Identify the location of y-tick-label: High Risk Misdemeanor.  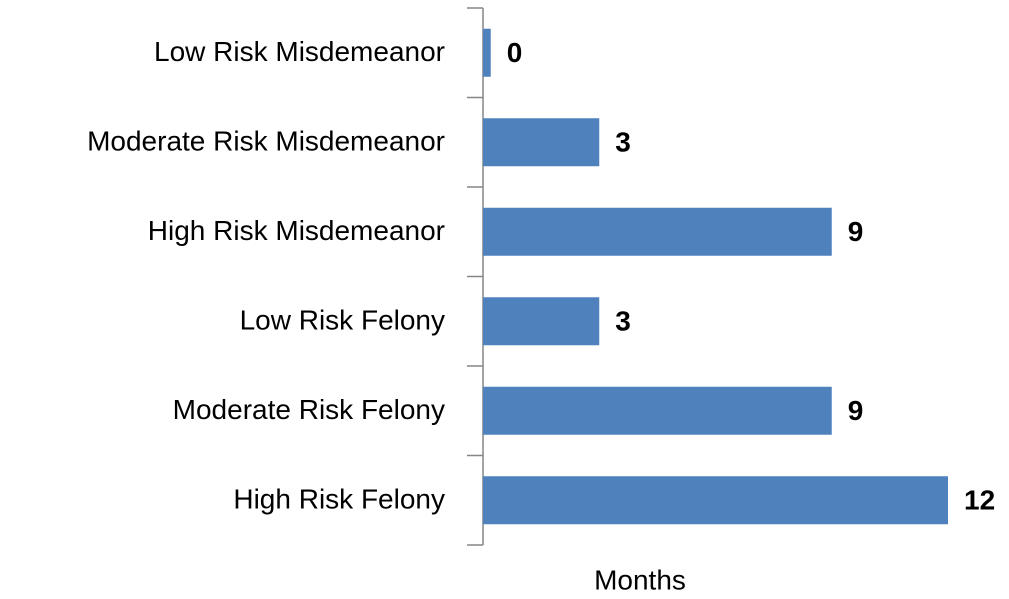
(296, 230).